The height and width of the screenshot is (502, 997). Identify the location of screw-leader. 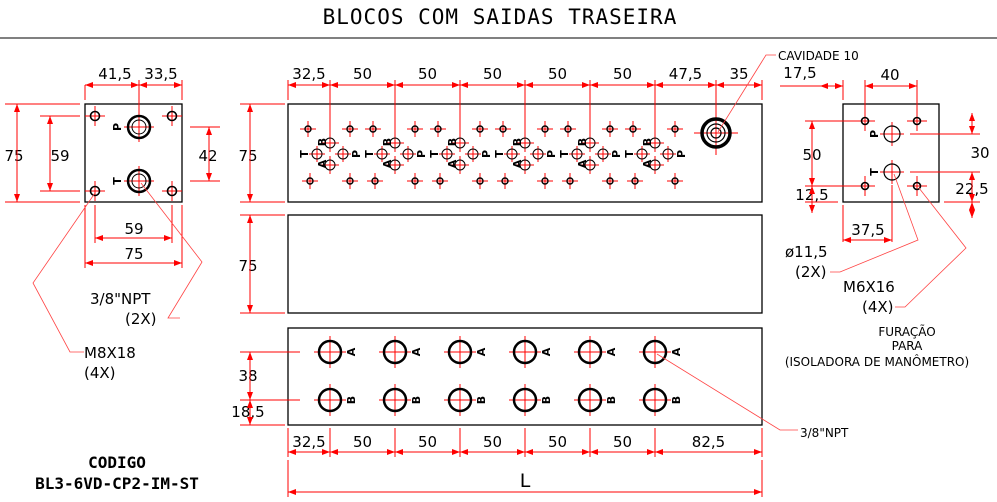
(64, 272).